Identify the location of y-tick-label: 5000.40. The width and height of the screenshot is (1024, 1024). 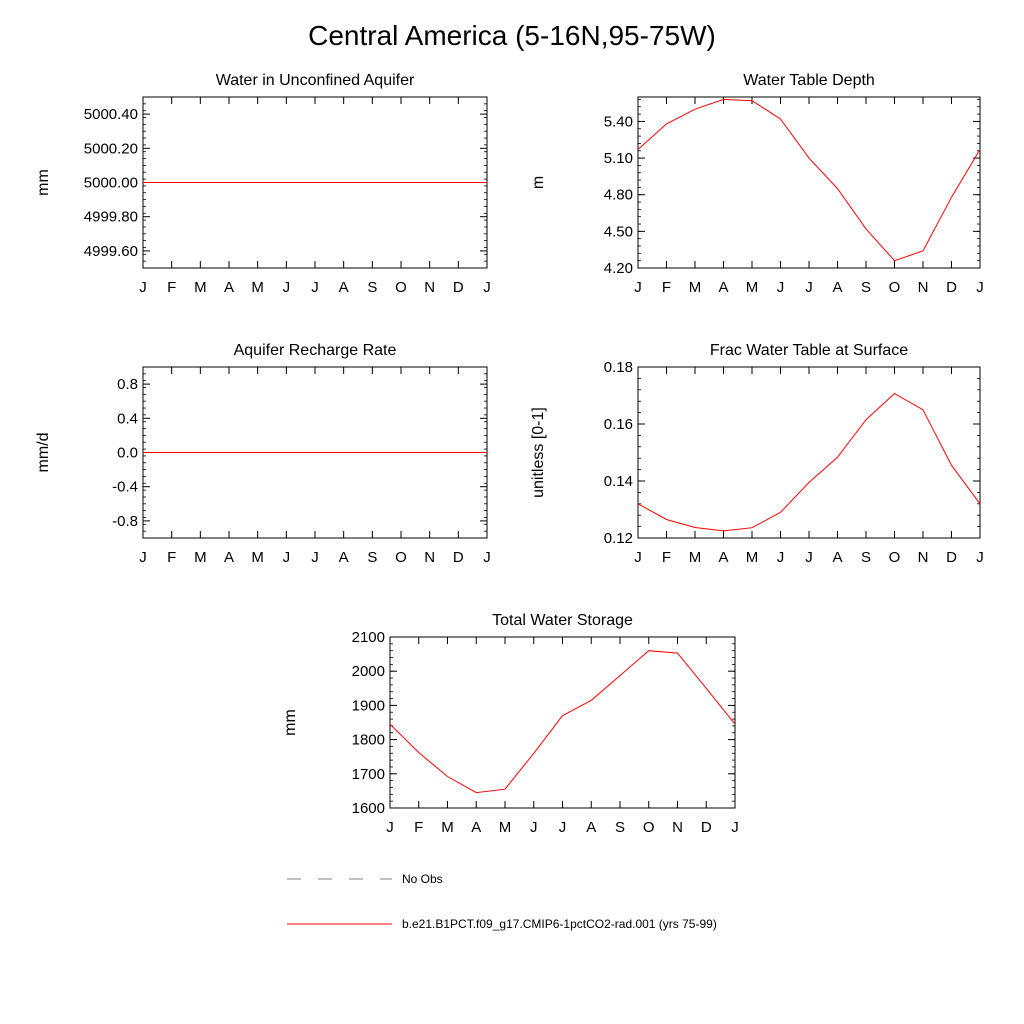
(111, 114).